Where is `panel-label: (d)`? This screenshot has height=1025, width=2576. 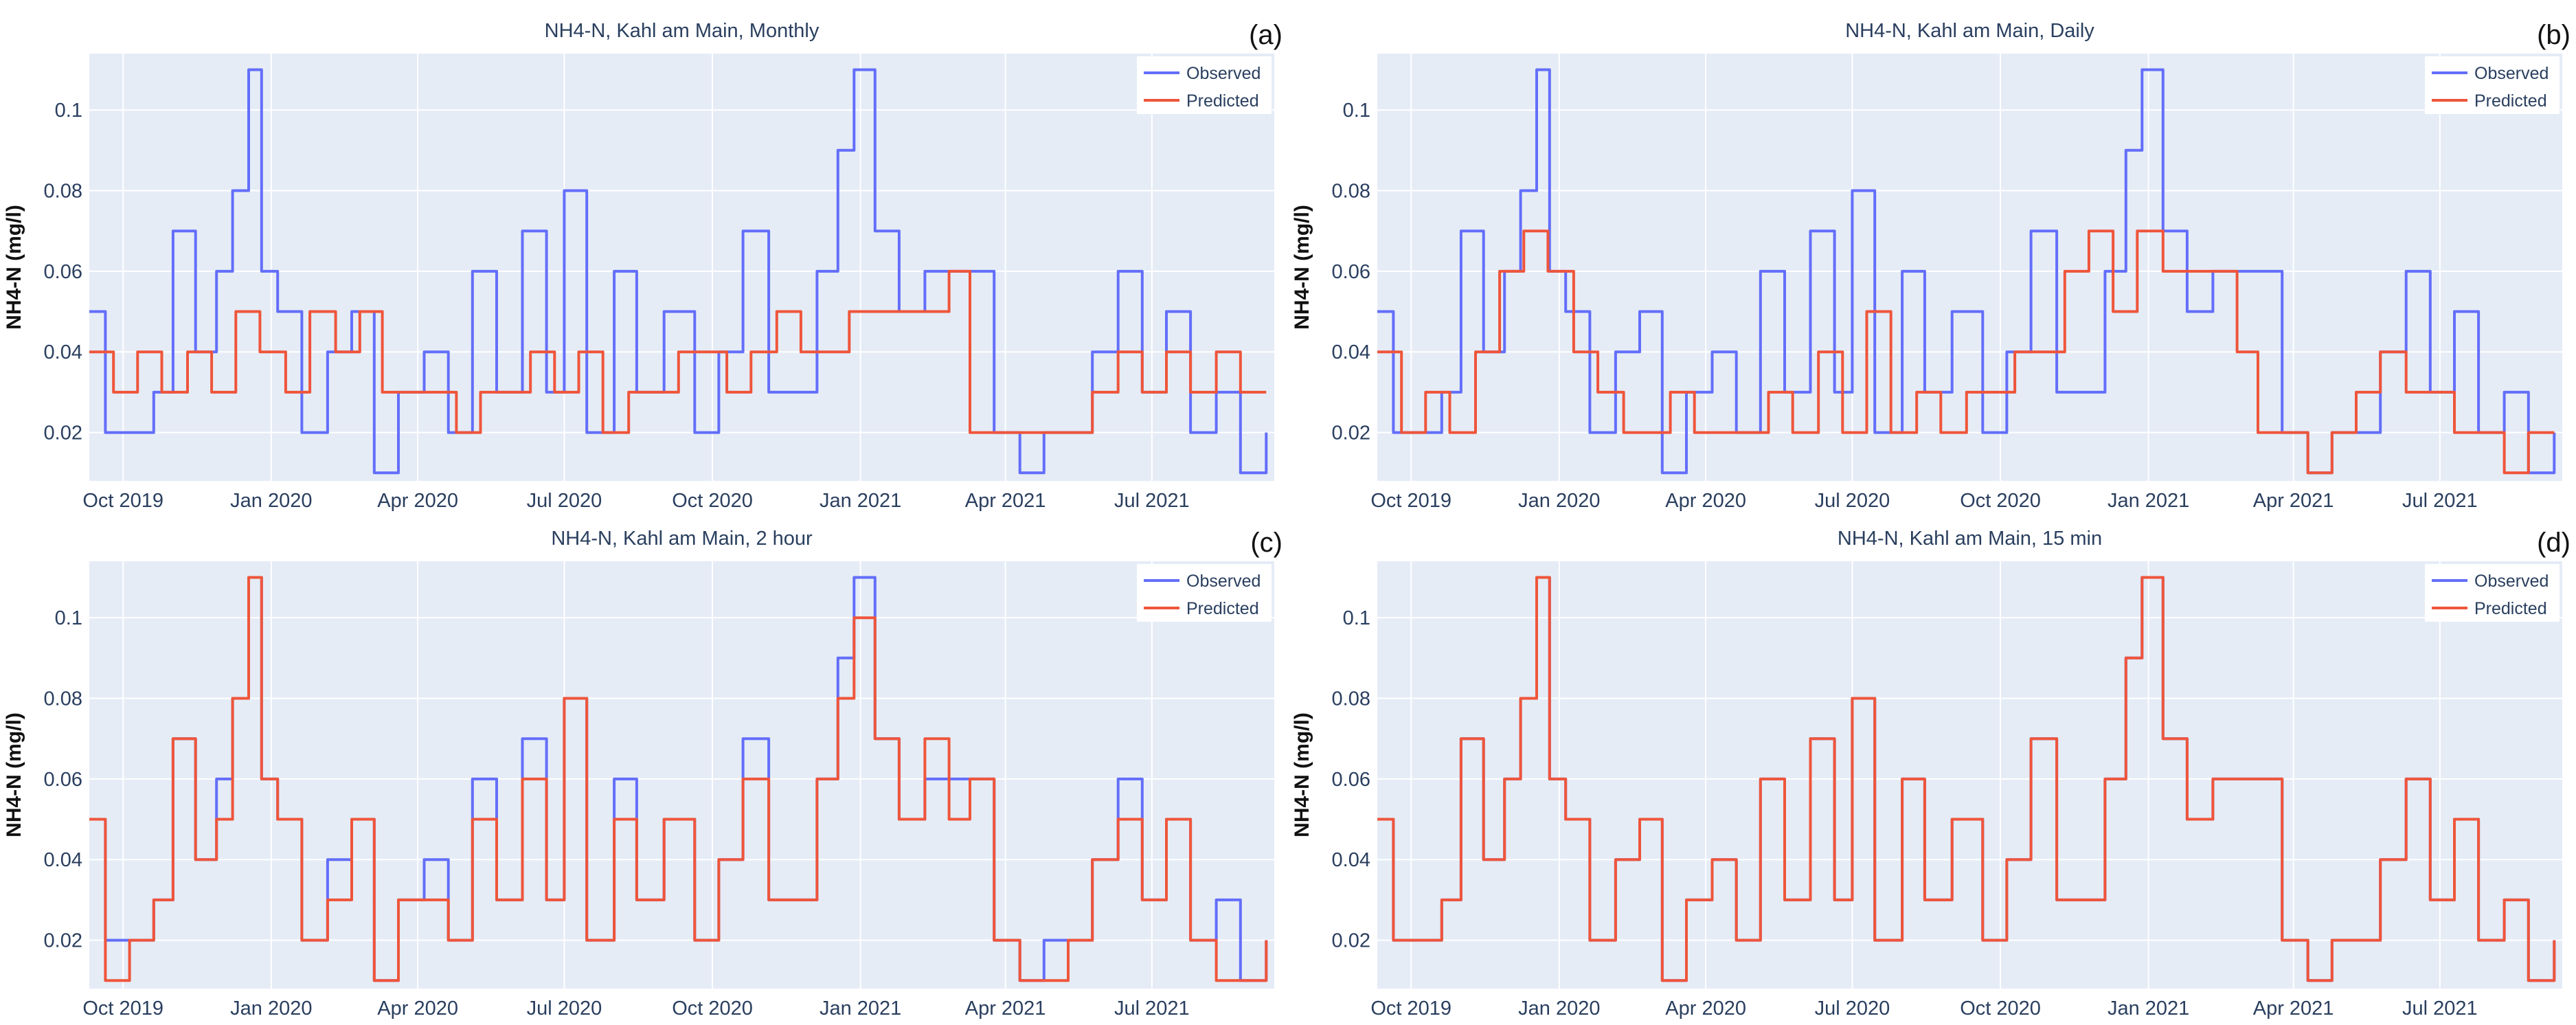 panel-label: (d) is located at coordinates (2554, 543).